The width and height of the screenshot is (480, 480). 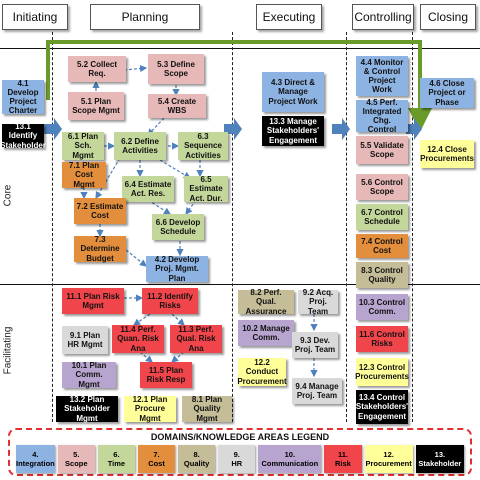 I want to click on phase-executing: Executing, so click(x=289, y=17).